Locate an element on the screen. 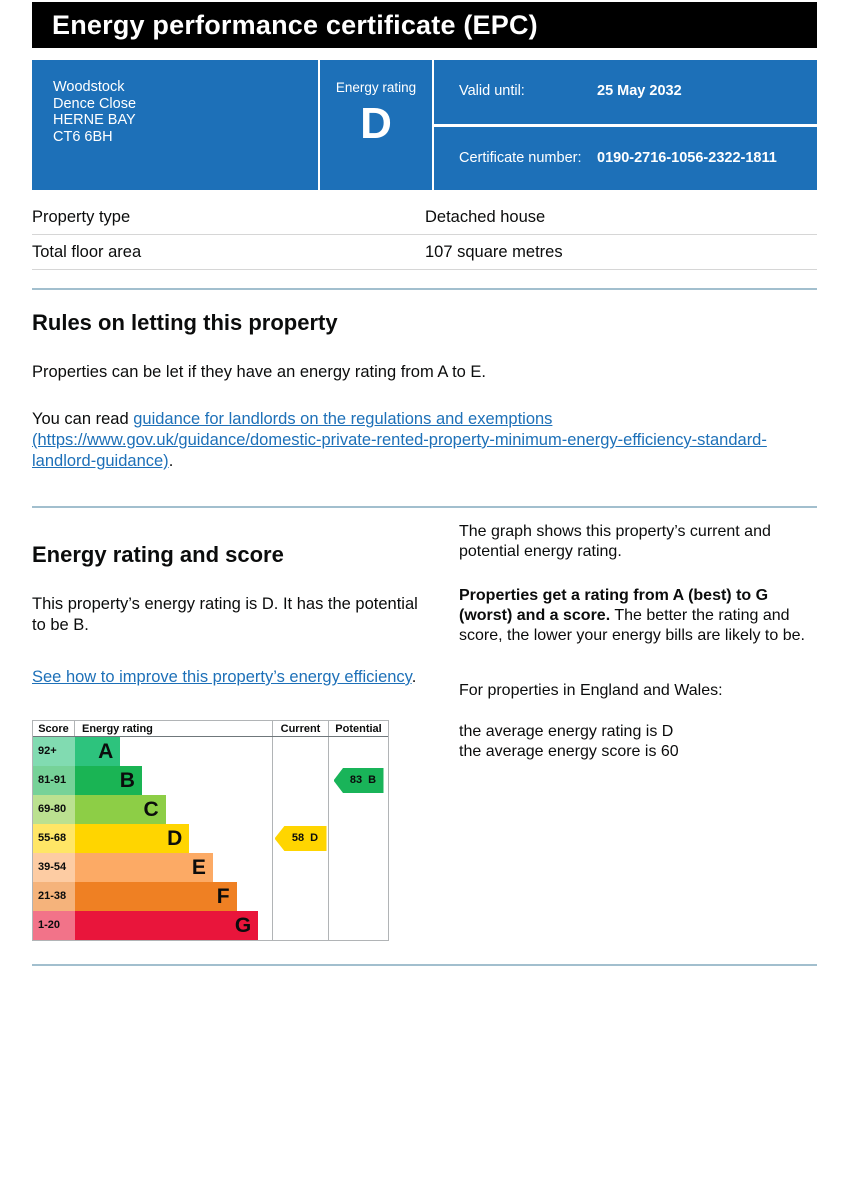 The width and height of the screenshot is (847, 1200). band-bar-f: F is located at coordinates (156, 896).